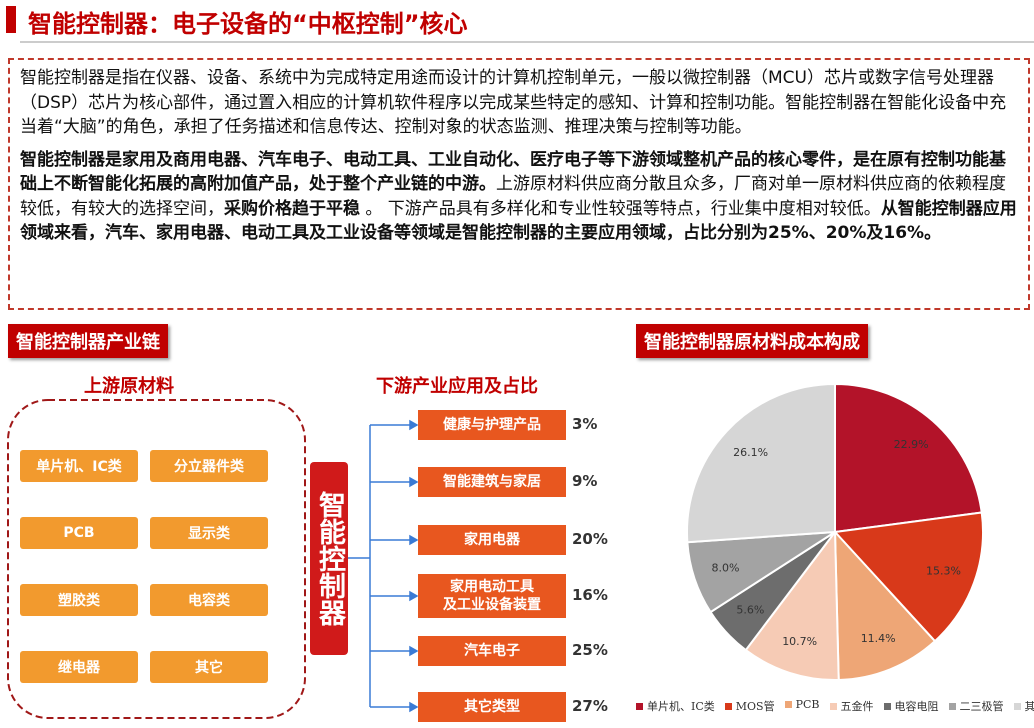 Image resolution: width=1034 pixels, height=728 pixels. What do you see at coordinates (156, 559) in the screenshot?
I see `upstream-frame` at bounding box center [156, 559].